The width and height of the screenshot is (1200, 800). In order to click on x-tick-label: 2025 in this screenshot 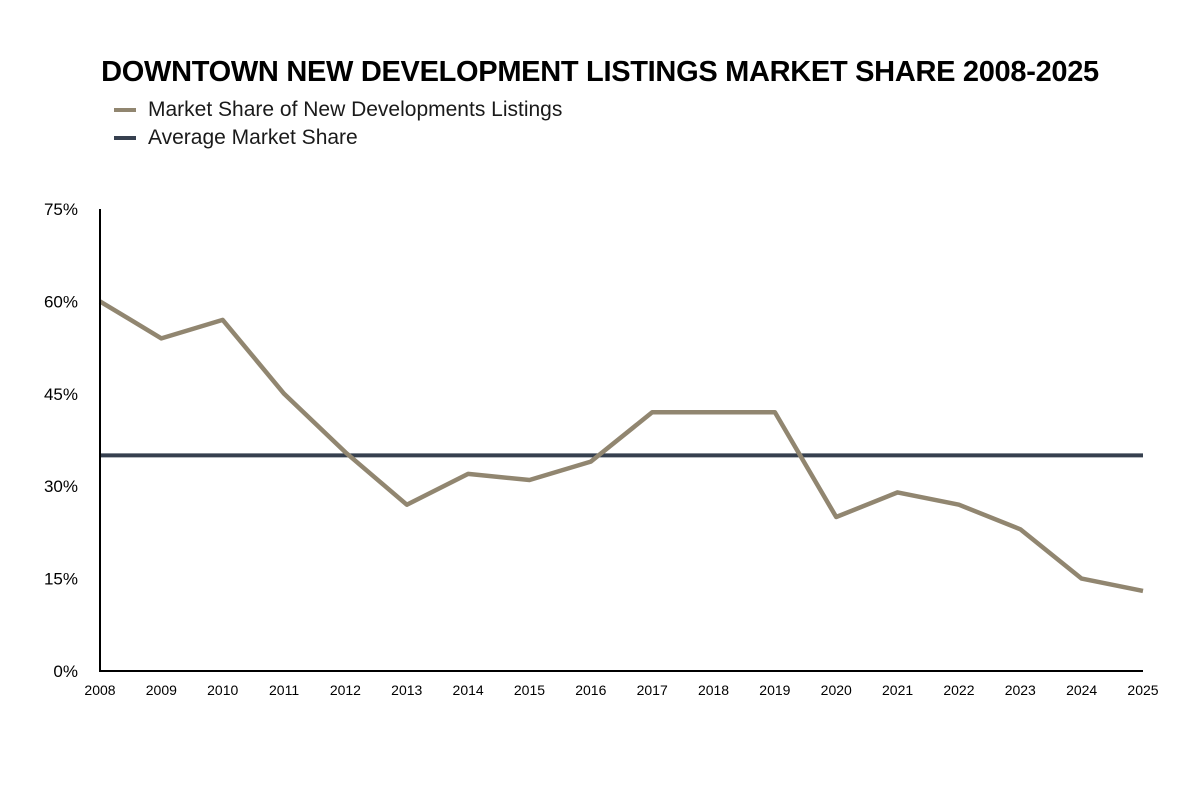, I will do `click(1142, 690)`.